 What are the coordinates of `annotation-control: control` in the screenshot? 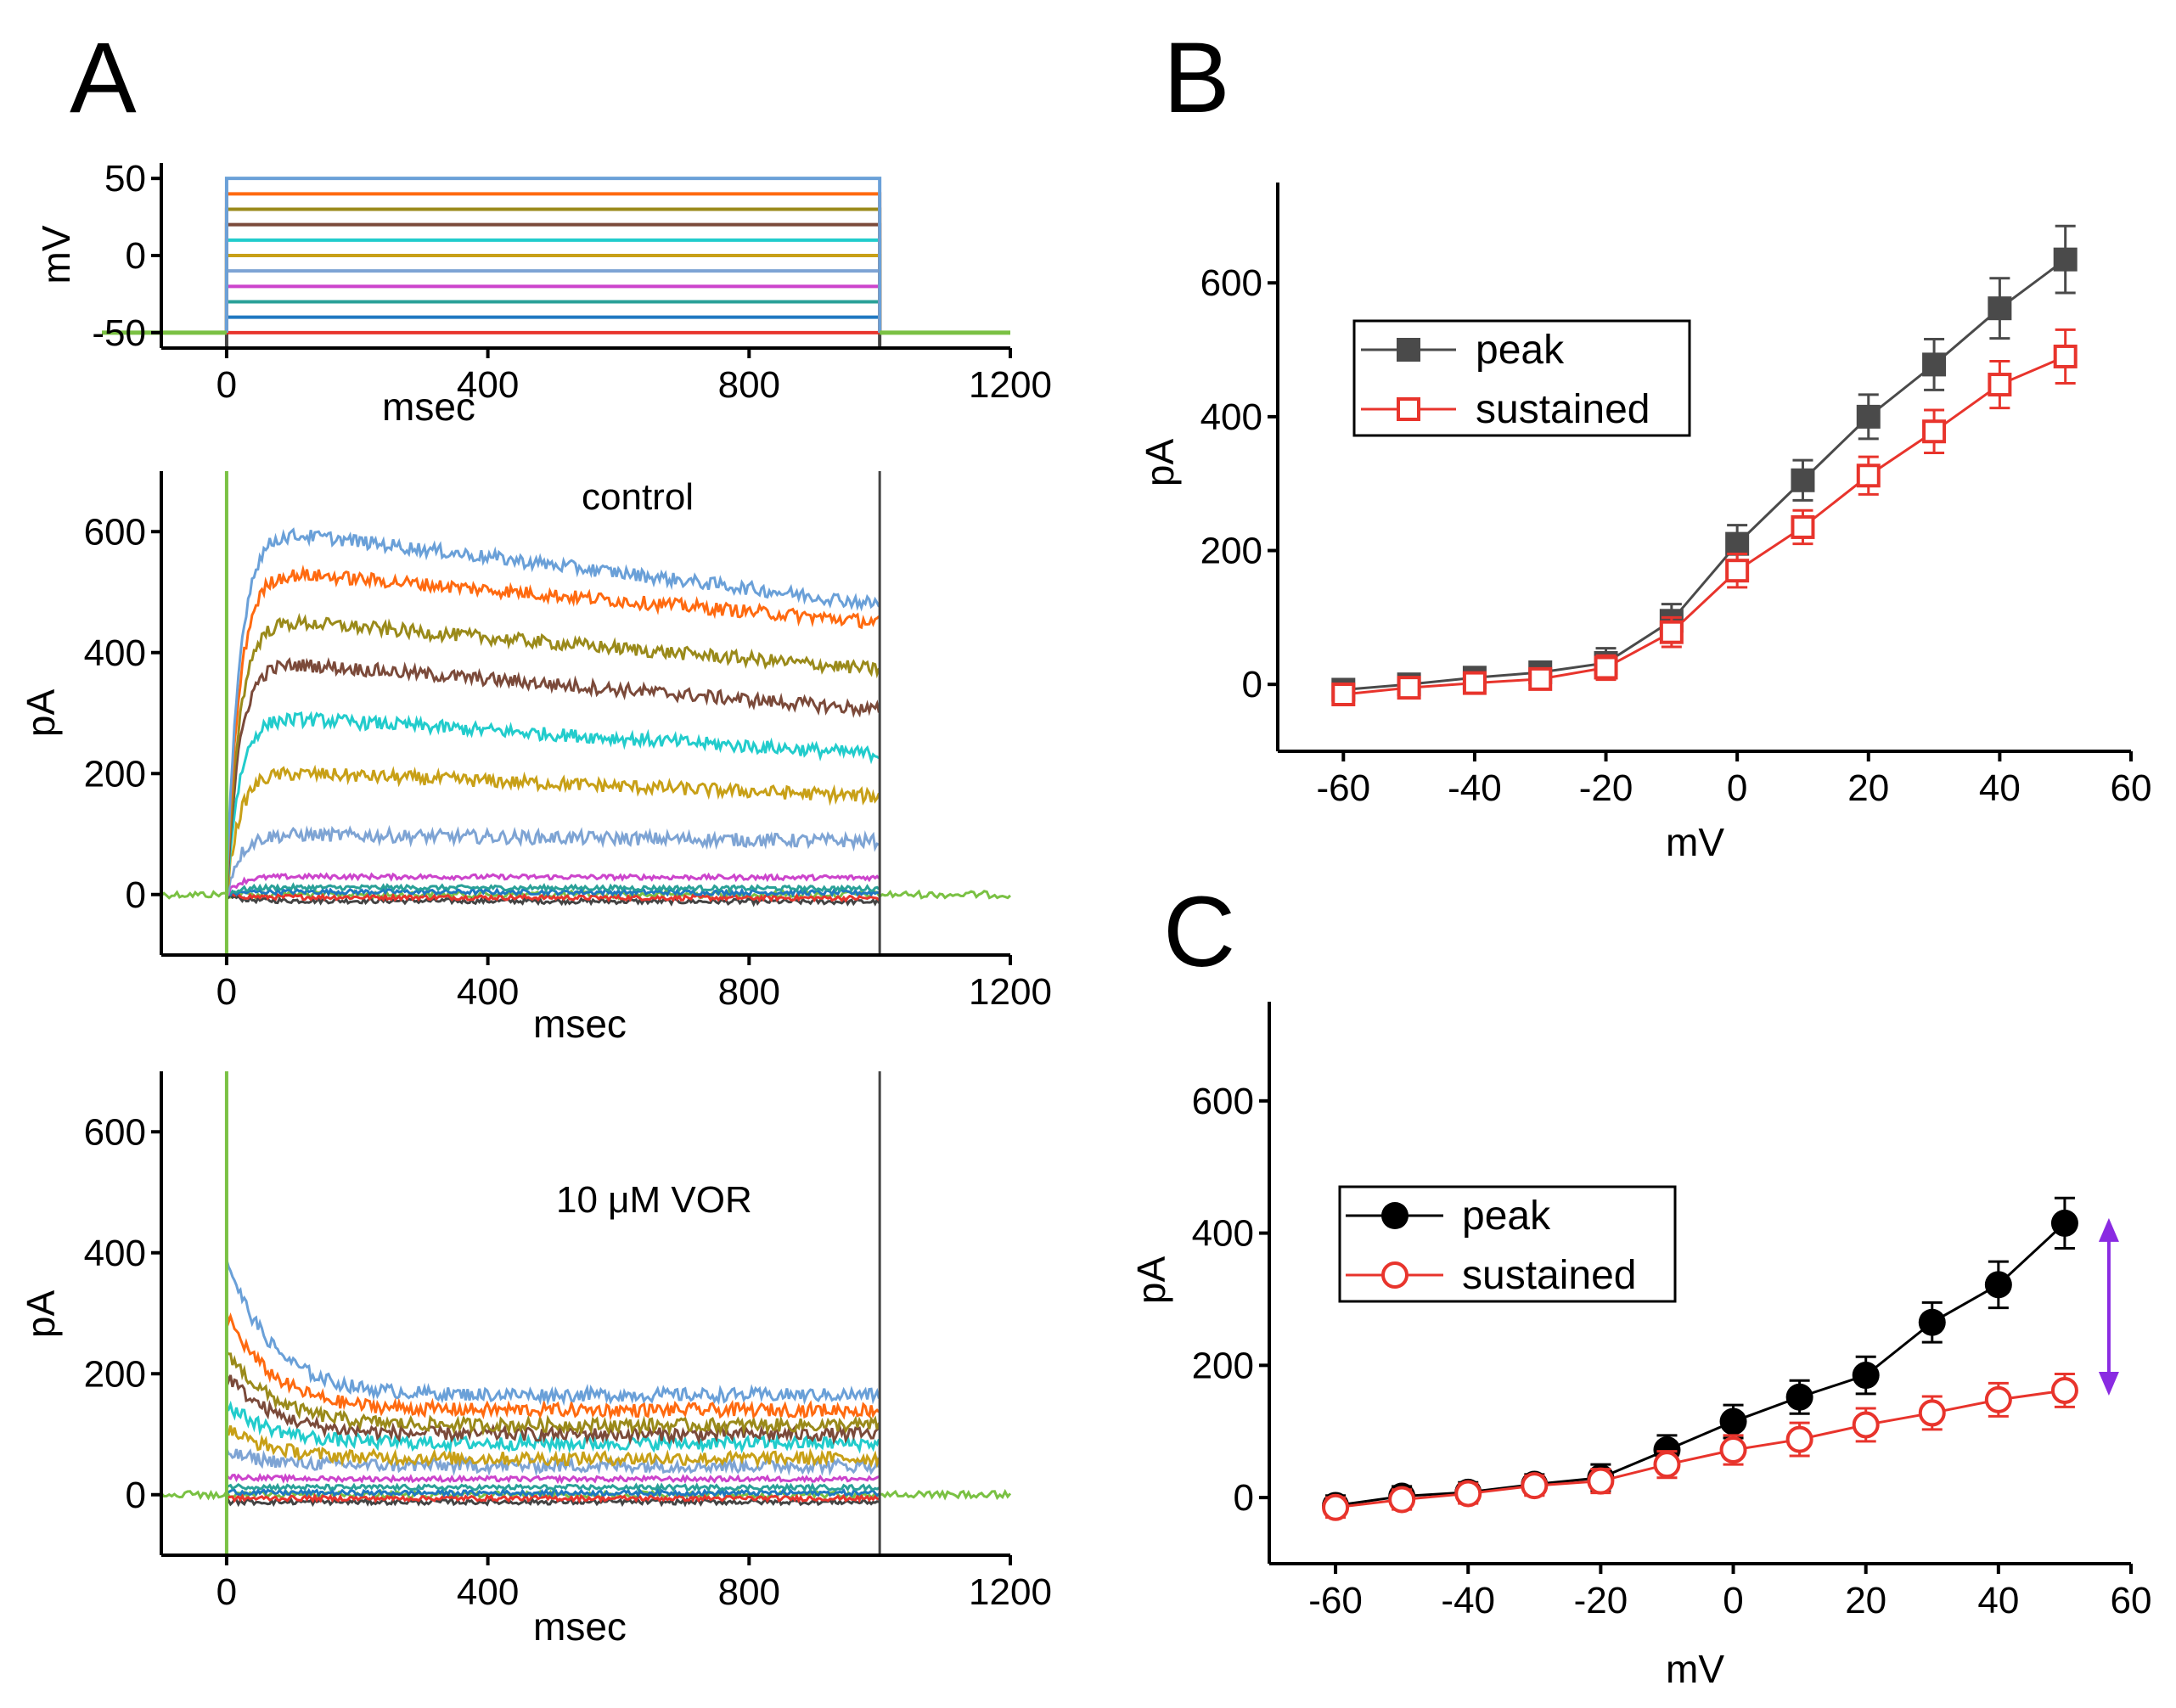 It's located at (638, 497).